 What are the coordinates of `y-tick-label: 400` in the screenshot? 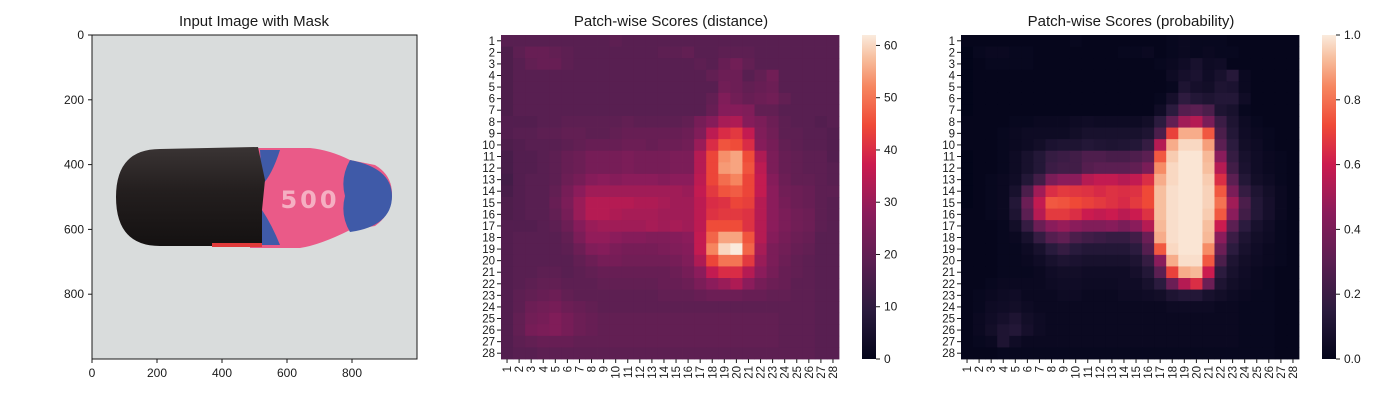 It's located at (74, 165).